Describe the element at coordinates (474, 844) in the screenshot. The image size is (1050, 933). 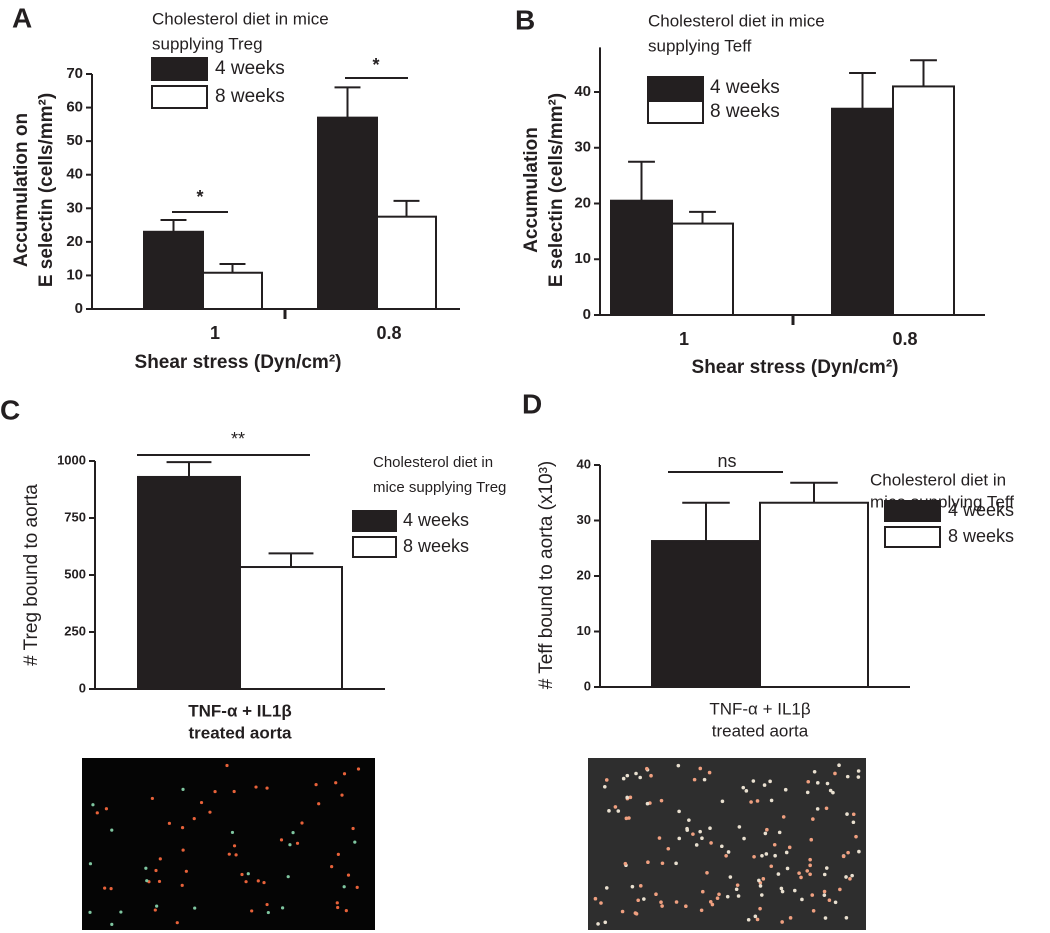
I see `micrograph-cells` at that location.